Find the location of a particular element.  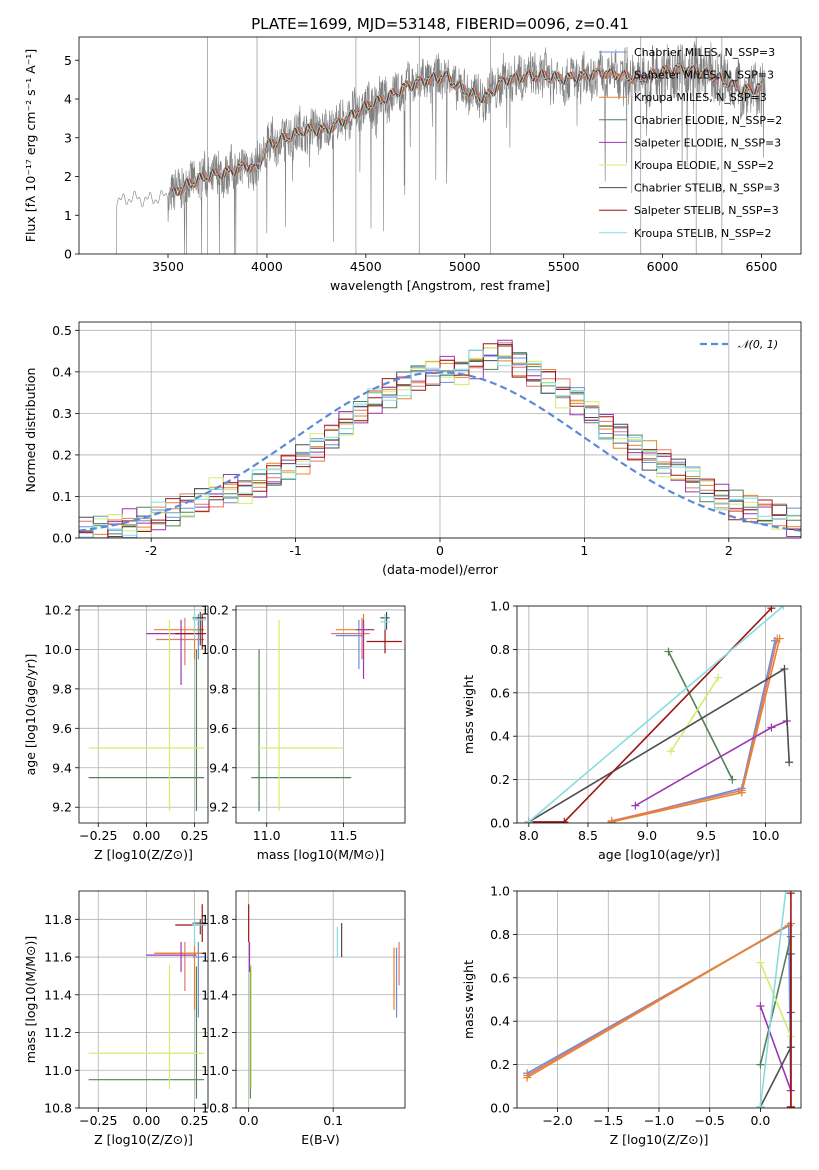

y-axis-label: age [log10(age/yr)] is located at coordinates (30, 715).